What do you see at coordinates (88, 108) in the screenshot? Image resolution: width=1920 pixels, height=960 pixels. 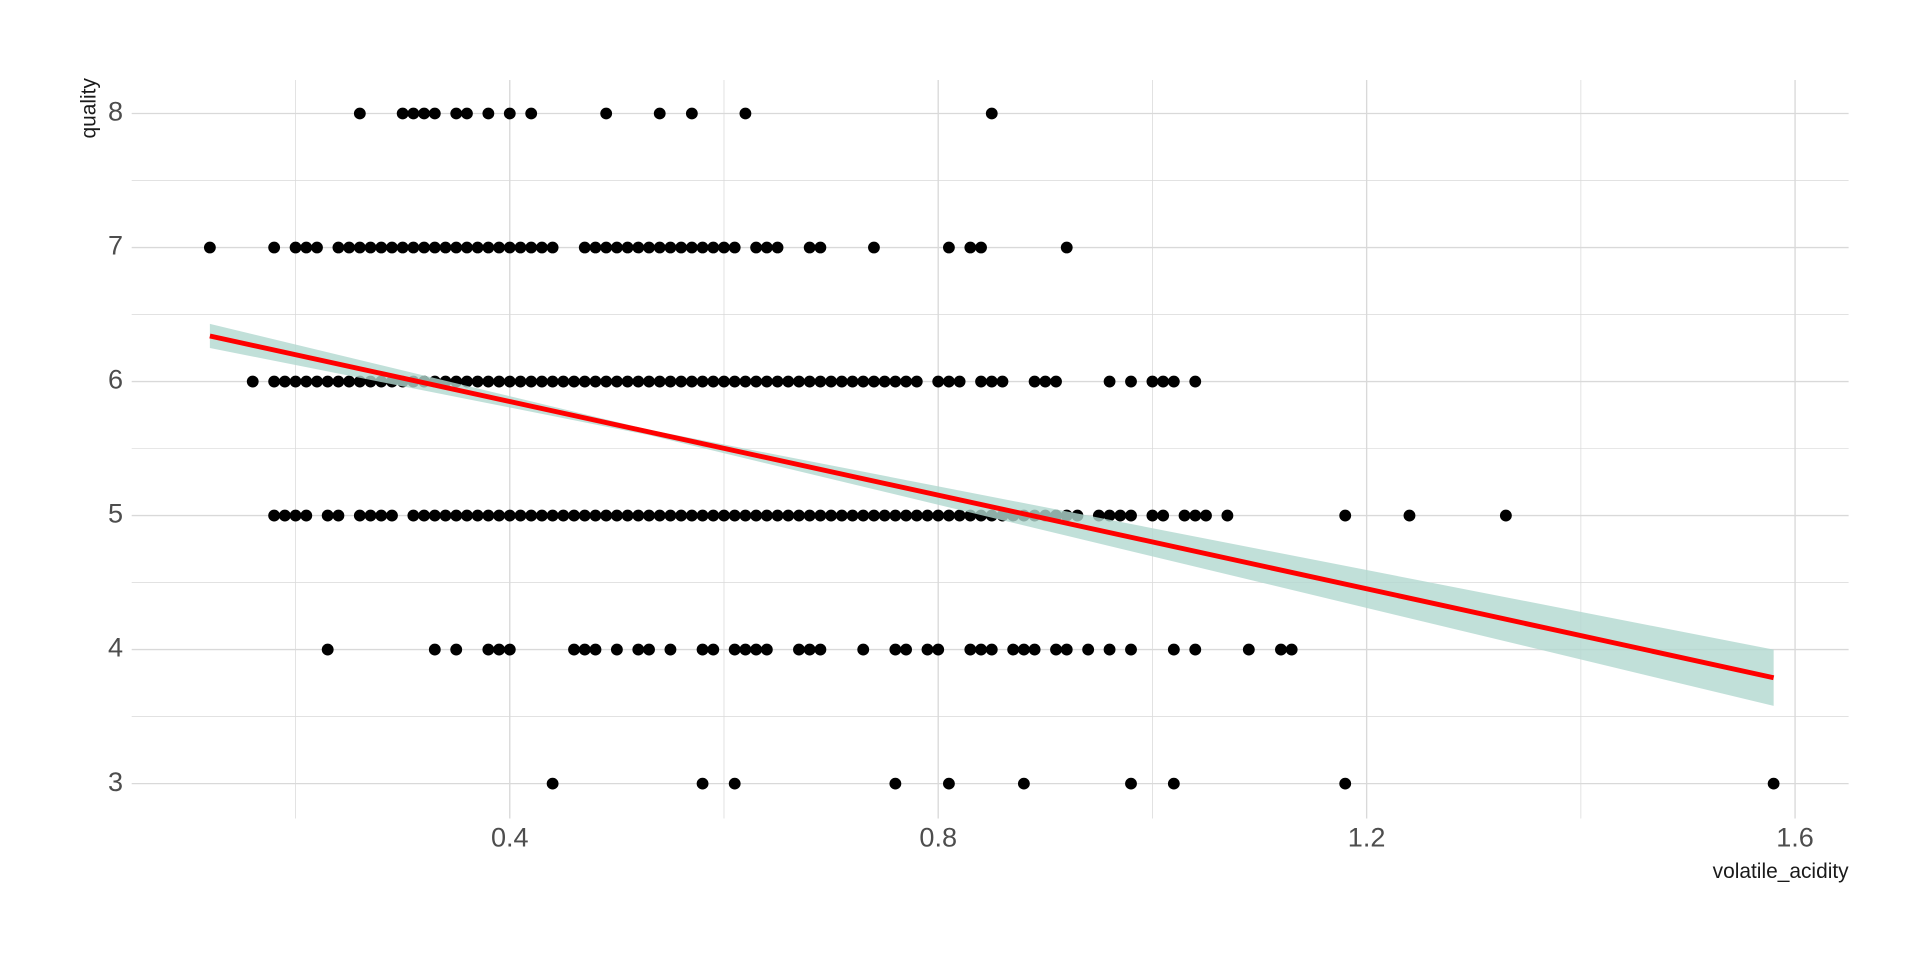 I see `y-axis-title: quality` at bounding box center [88, 108].